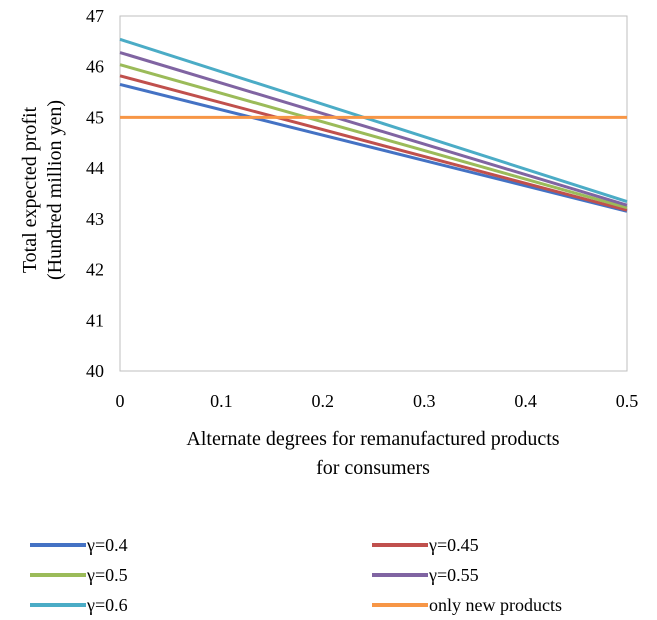 This screenshot has width=657, height=620. I want to click on legend-label: γ=0.5, so click(107, 575).